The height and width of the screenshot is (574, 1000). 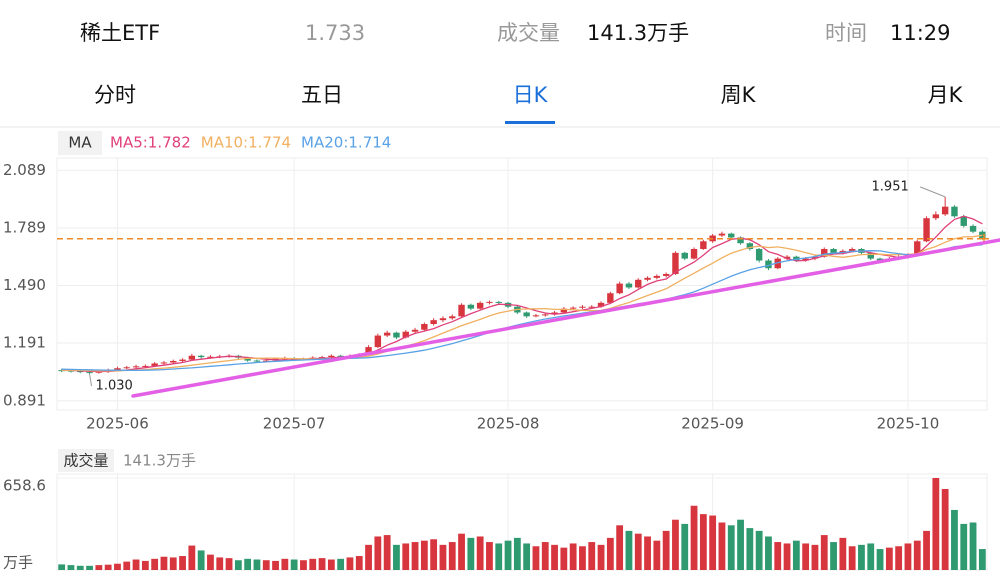 What do you see at coordinates (80, 143) in the screenshot?
I see `legend-title: MA` at bounding box center [80, 143].